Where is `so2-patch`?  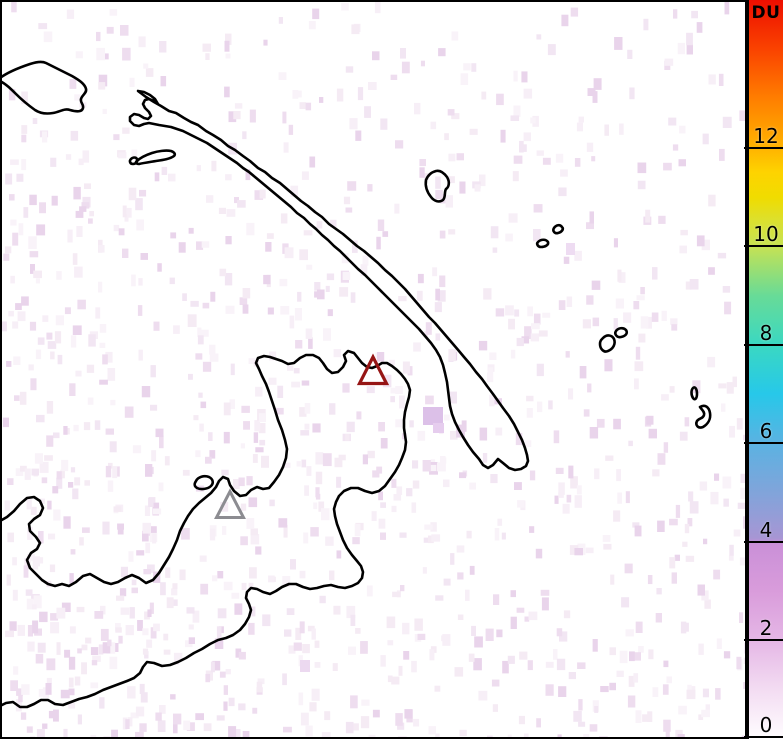
so2-patch is located at coordinates (570, 249).